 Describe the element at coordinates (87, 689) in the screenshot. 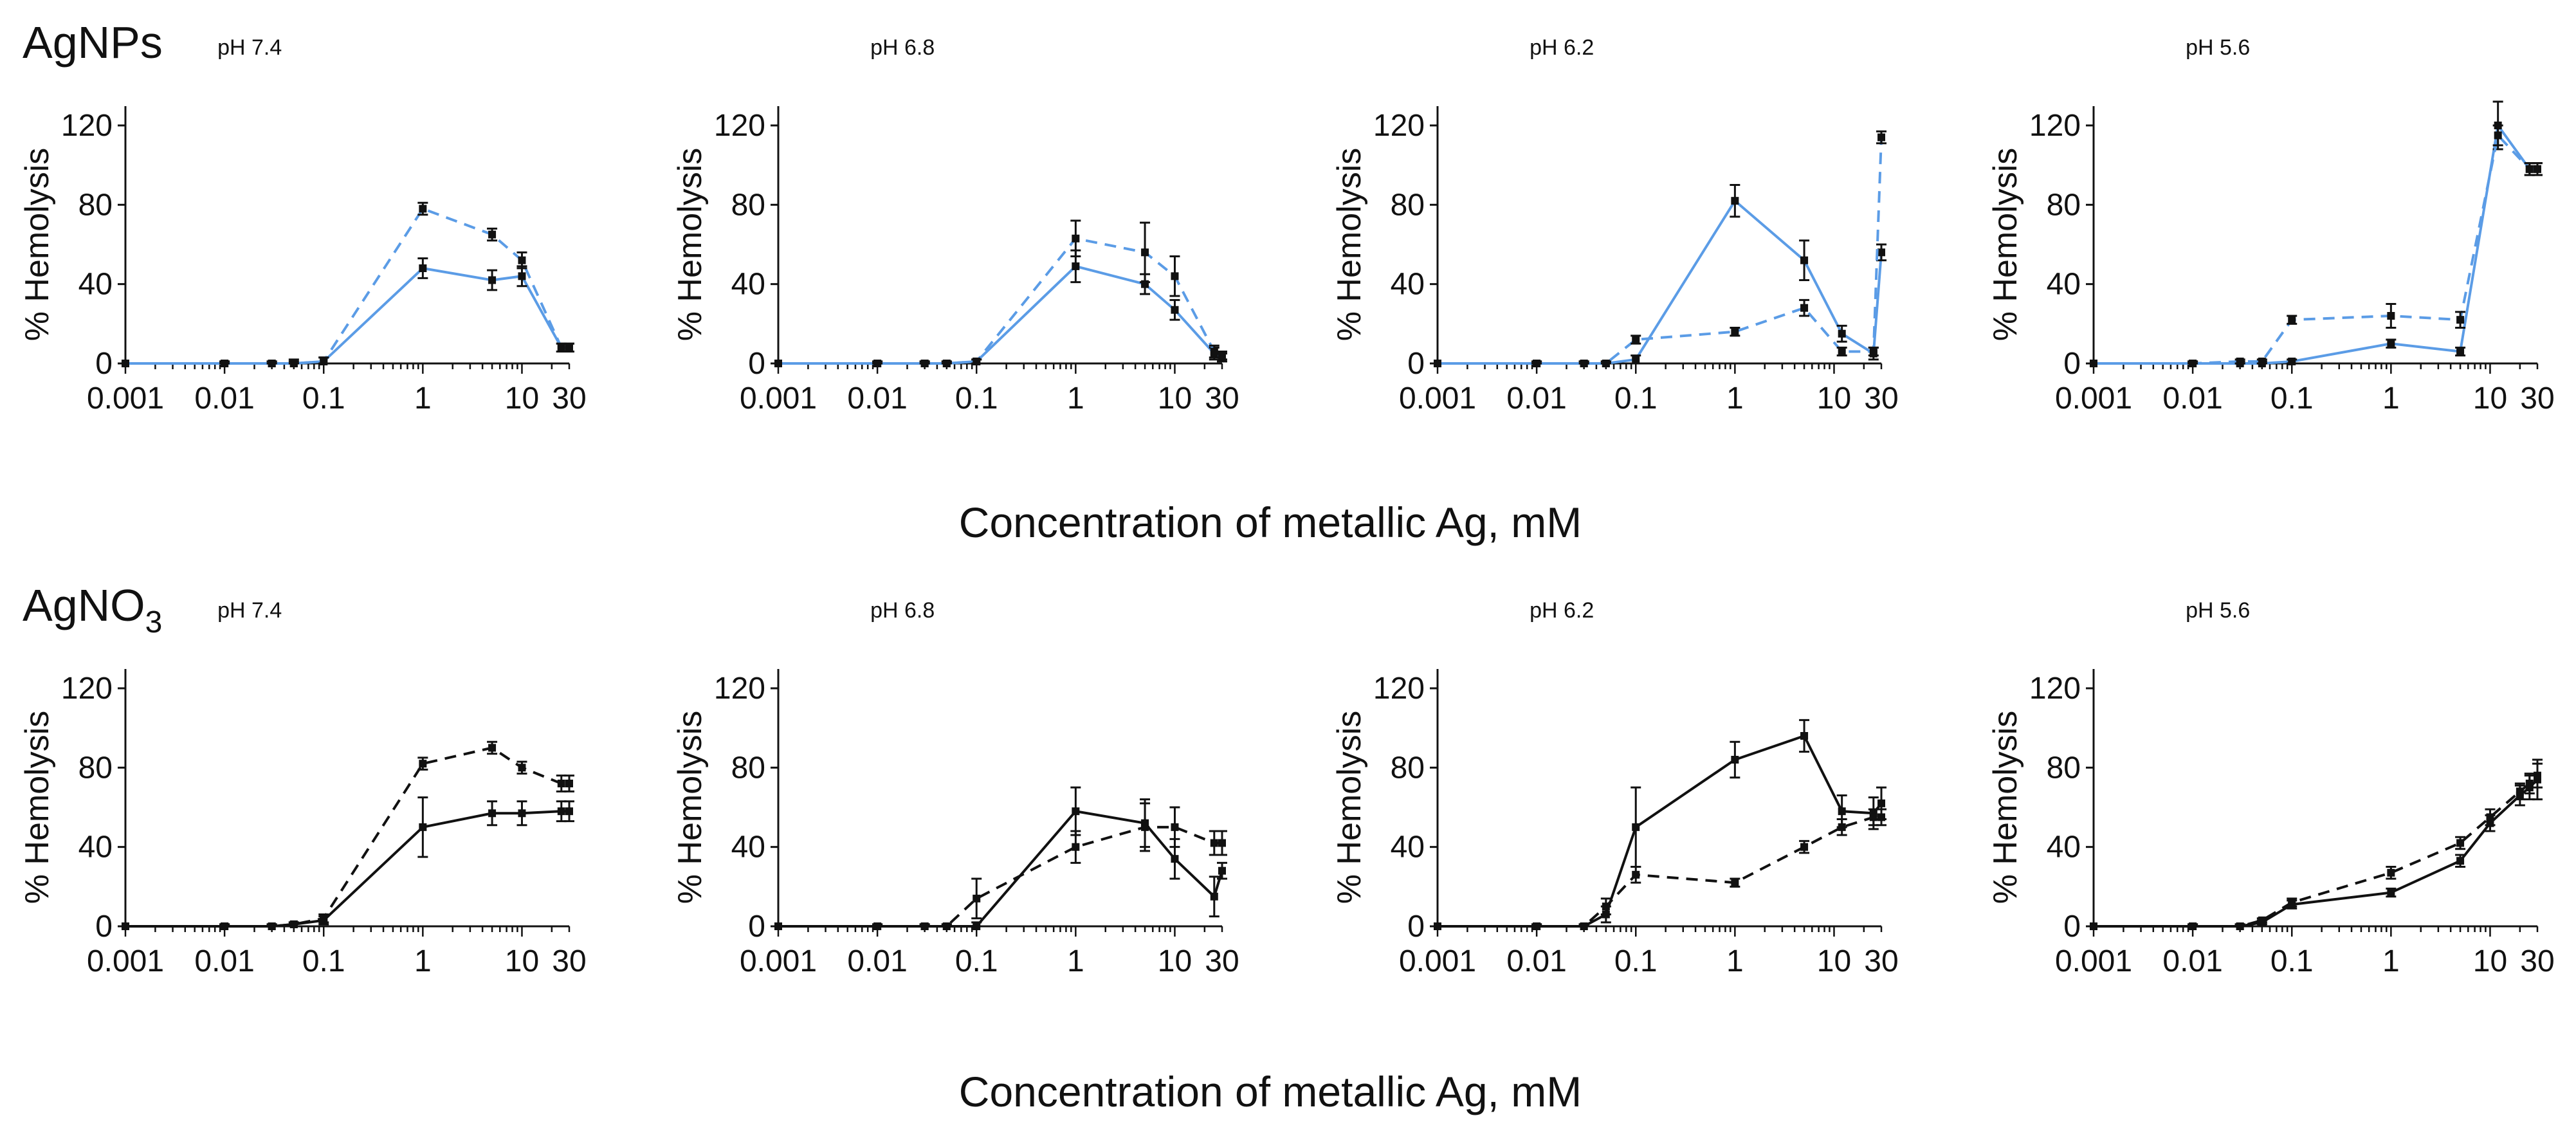

I see `y-tick-label: 120` at that location.